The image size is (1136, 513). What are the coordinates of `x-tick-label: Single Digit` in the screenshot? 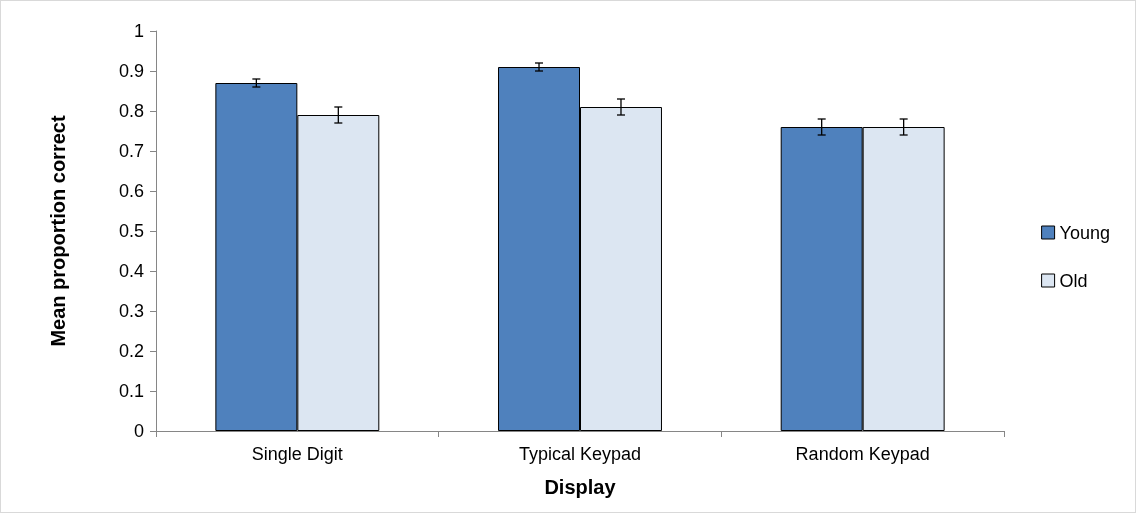 It's located at (297, 454).